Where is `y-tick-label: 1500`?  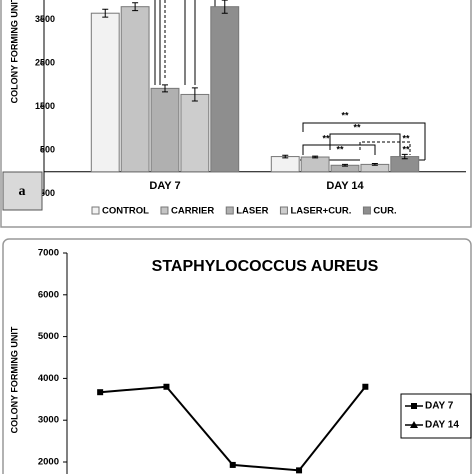
y-tick-label: 1500 is located at coordinates (45, 106).